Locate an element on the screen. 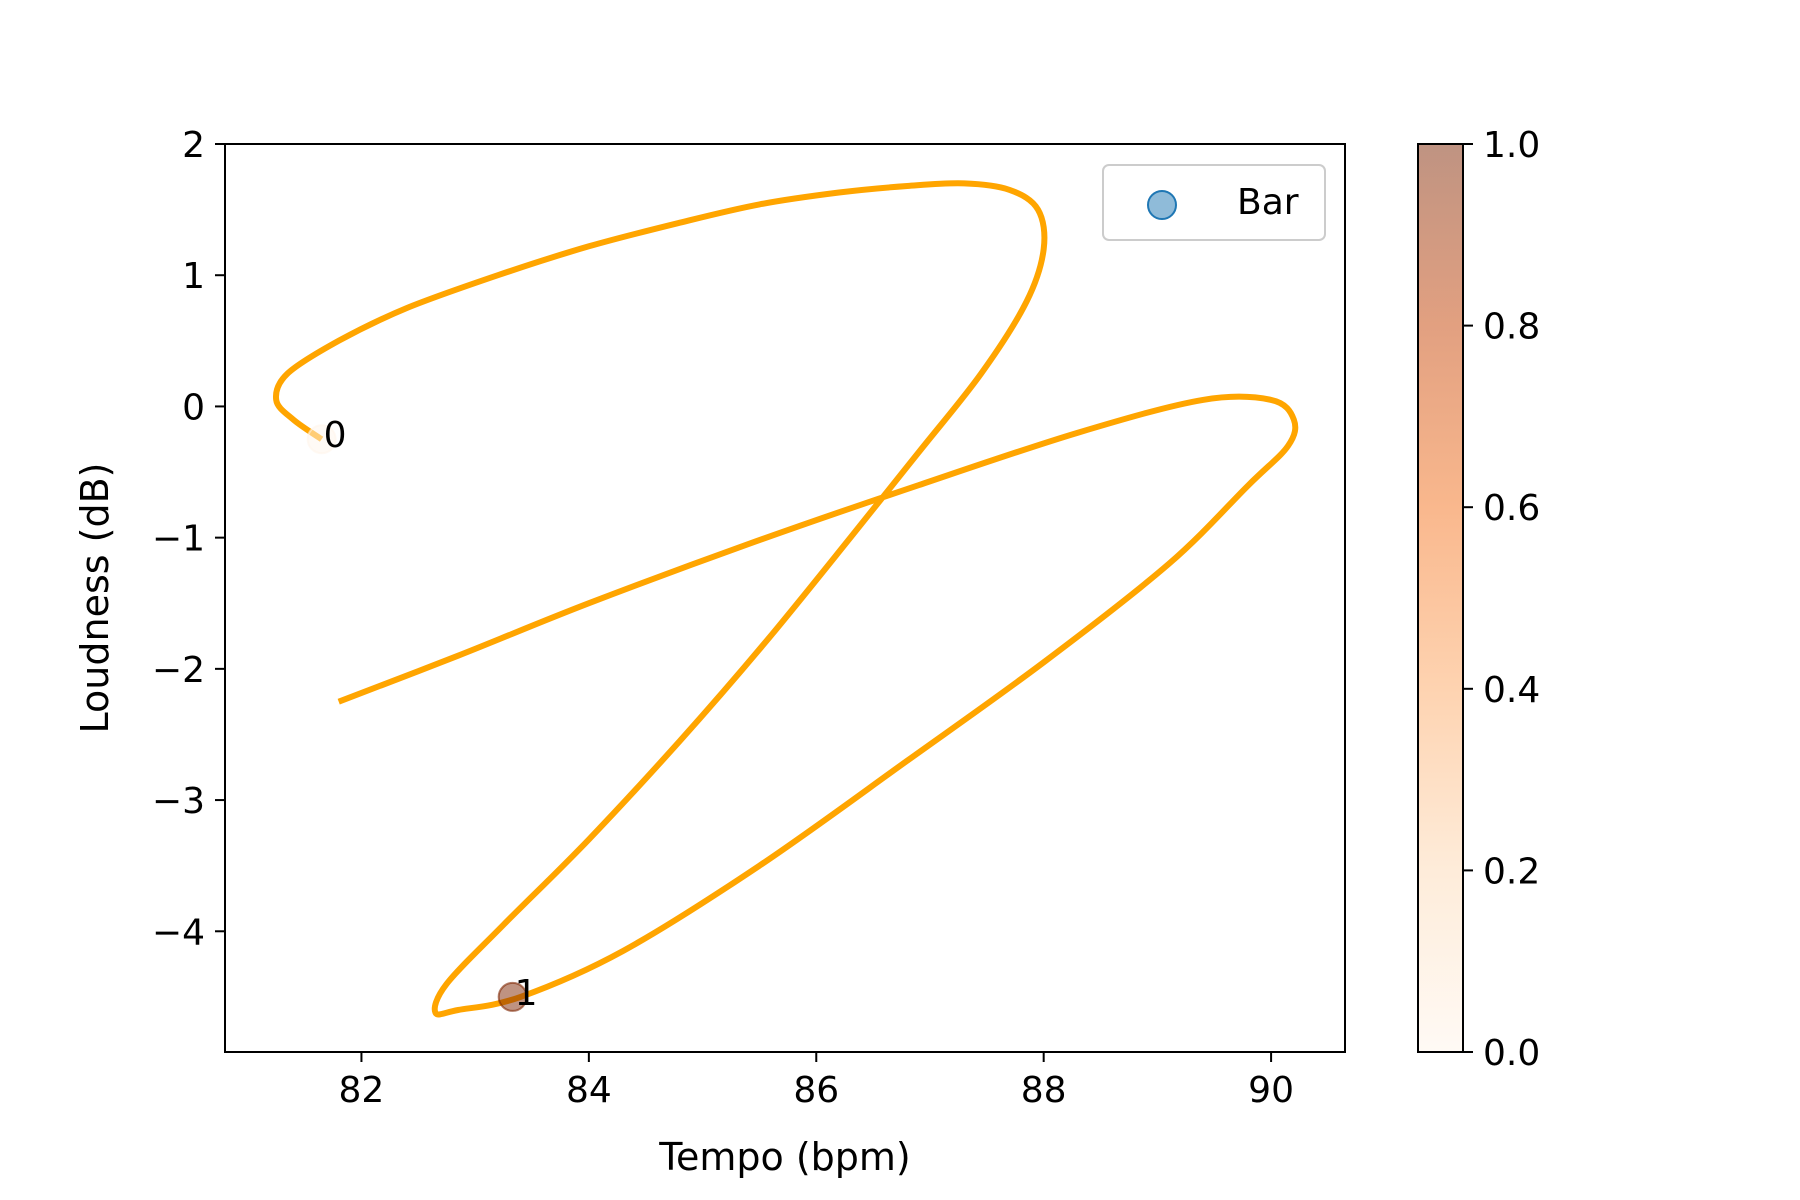  colorbar-tick-label: 0.8 is located at coordinates (1511, 327).